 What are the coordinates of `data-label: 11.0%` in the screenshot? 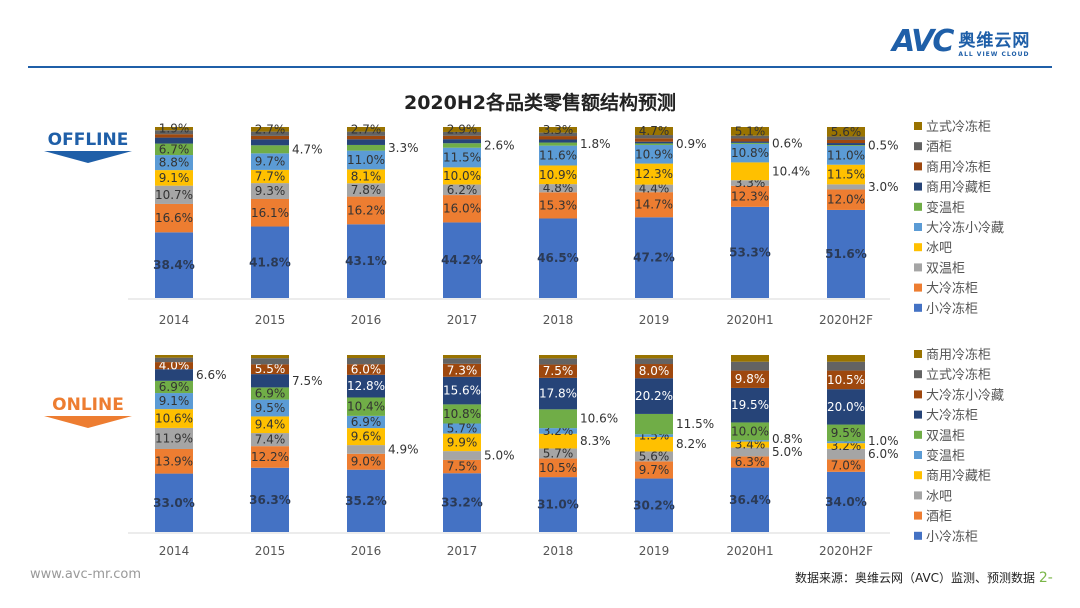 It's located at (846, 155).